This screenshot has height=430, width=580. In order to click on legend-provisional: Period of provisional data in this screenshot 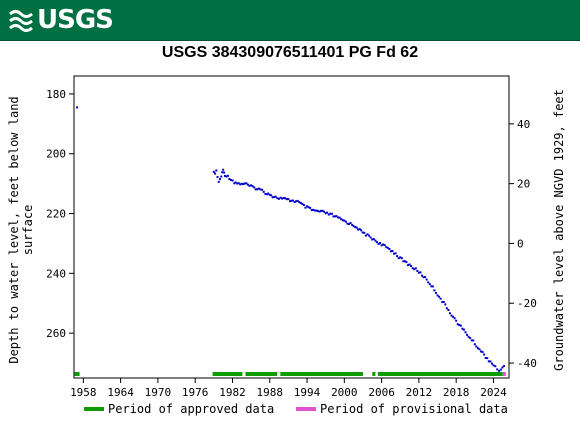, I will do `click(402, 409)`.